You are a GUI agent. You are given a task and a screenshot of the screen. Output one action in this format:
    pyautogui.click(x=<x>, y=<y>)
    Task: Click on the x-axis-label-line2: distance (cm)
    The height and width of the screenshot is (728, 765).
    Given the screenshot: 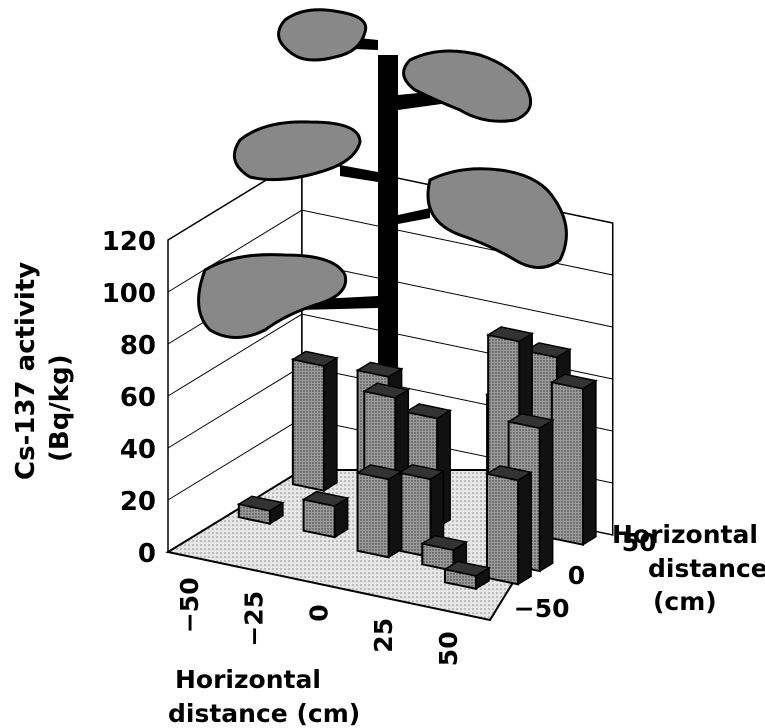 What is the action you would take?
    pyautogui.click(x=264, y=713)
    